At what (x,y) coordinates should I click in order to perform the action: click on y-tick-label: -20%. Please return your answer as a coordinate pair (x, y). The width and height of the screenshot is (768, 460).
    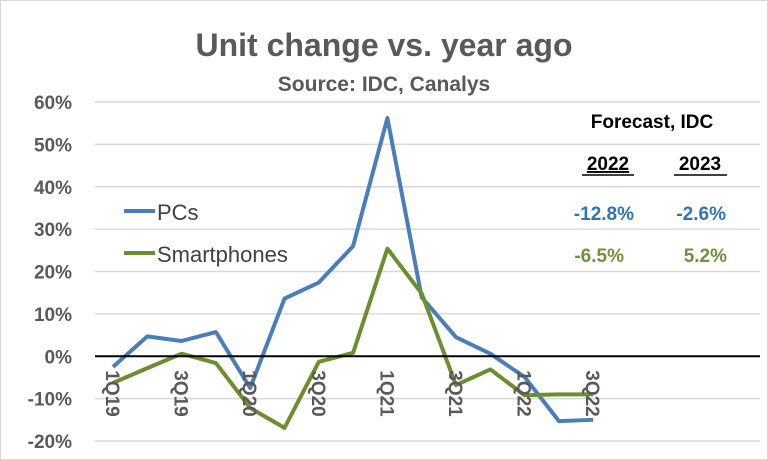
    Looking at the image, I should click on (50, 442).